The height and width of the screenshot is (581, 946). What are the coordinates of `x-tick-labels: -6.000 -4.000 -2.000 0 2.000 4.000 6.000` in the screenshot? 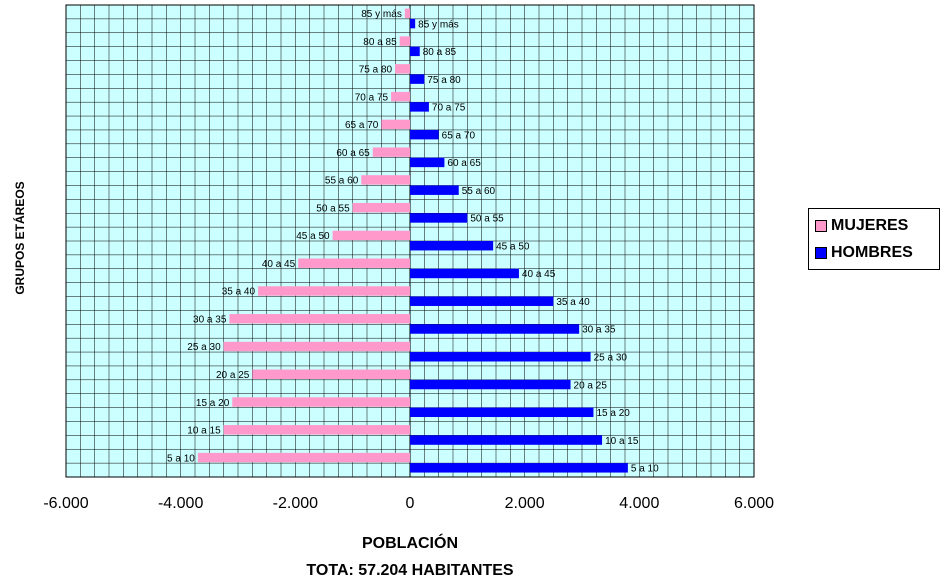 It's located at (408, 503).